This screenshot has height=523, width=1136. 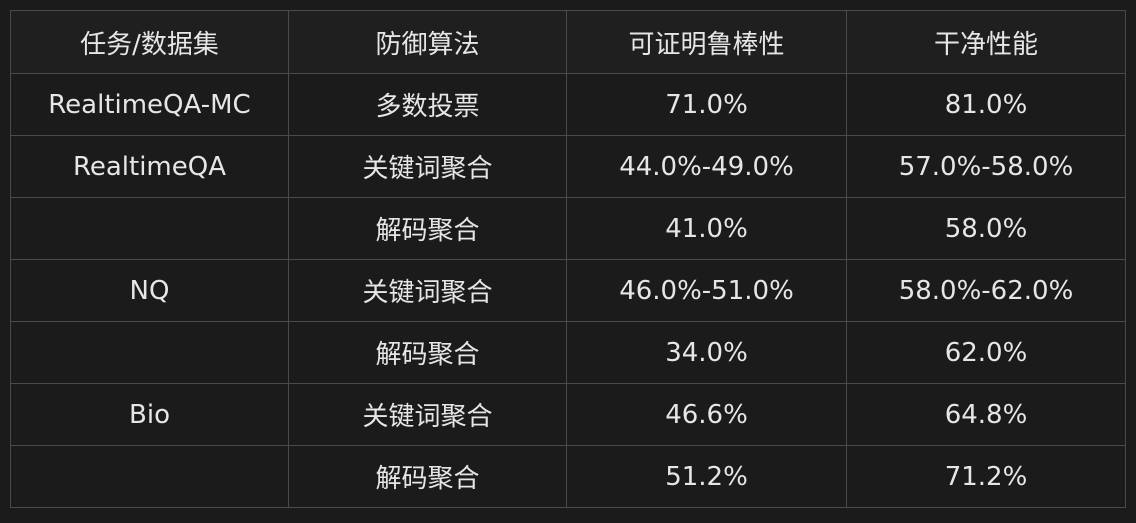 I want to click on table-row: RealtimeQA-MC 多数投票 71.0% 81.0%, so click(x=568, y=104).